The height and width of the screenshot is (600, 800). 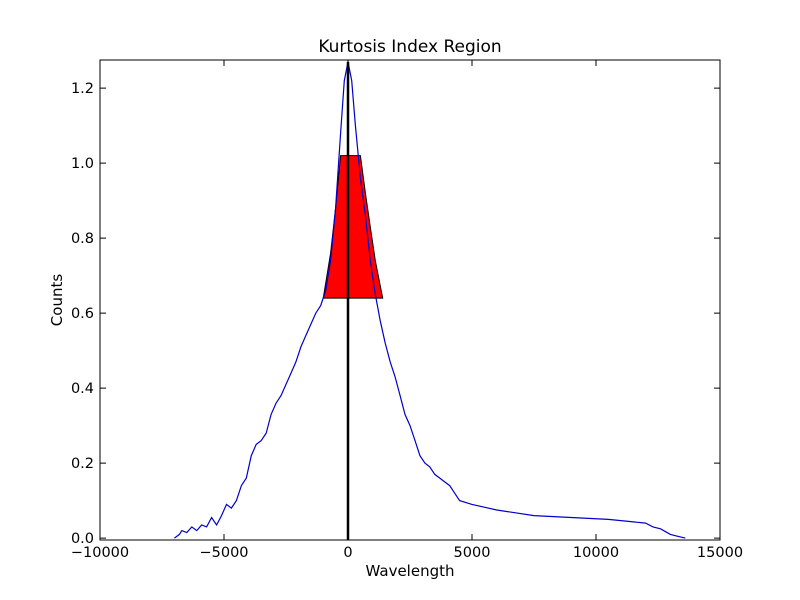 What do you see at coordinates (409, 47) in the screenshot?
I see `chart-title: Kurtosis Index Region` at bounding box center [409, 47].